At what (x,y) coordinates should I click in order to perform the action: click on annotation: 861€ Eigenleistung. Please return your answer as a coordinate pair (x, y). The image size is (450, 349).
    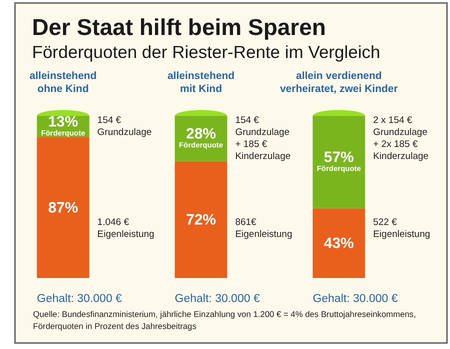
    Looking at the image, I should click on (263, 228).